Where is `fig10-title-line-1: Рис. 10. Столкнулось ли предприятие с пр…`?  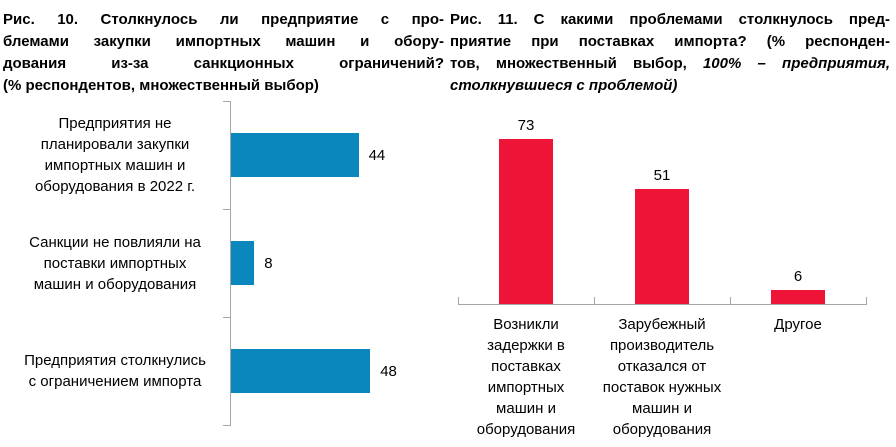
fig10-title-line-1: Рис. 10. Столкнулось ли предприятие с пр… is located at coordinates (223, 19).